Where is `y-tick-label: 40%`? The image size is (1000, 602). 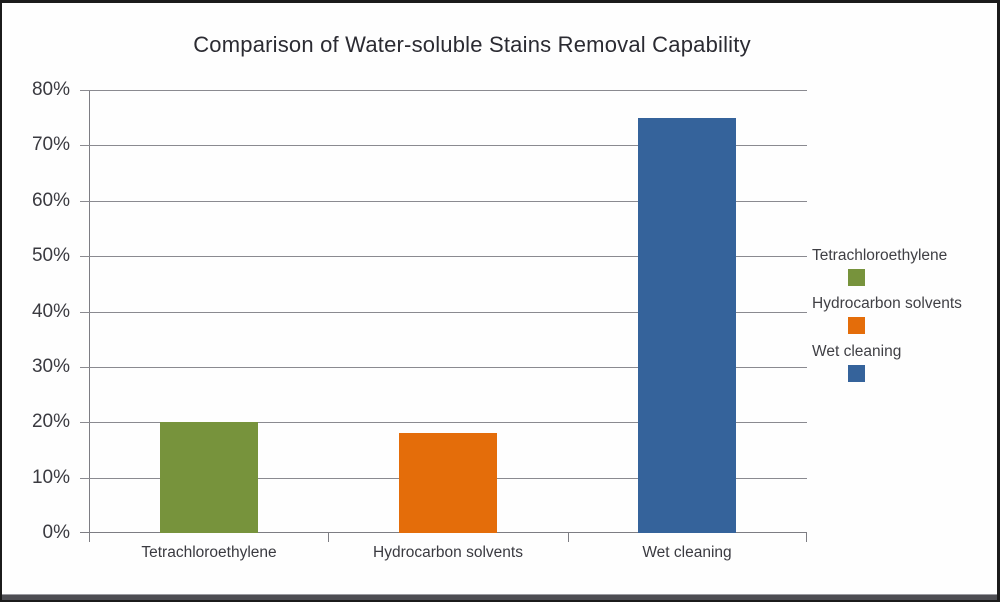 y-tick-label: 40% is located at coordinates (50, 311).